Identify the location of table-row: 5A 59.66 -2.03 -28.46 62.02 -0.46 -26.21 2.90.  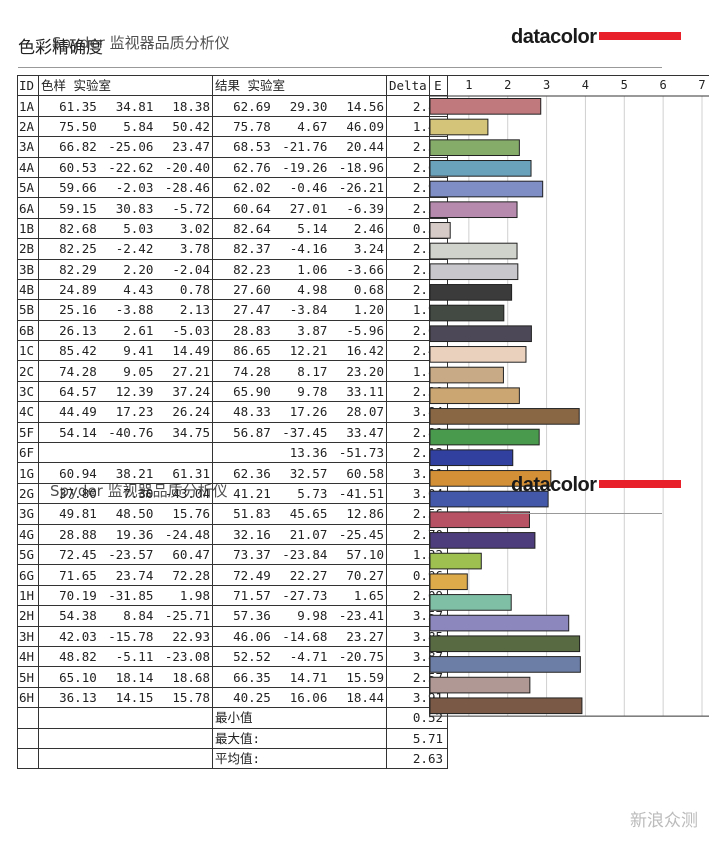
(232, 187).